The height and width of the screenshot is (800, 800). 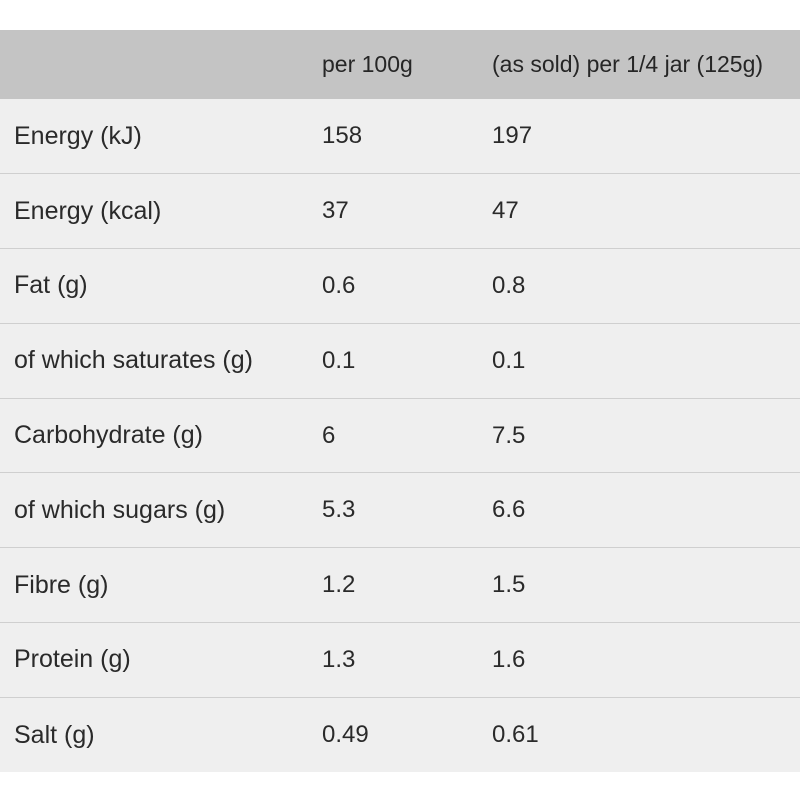 I want to click on value-per-serving: 1.6, so click(x=509, y=659).